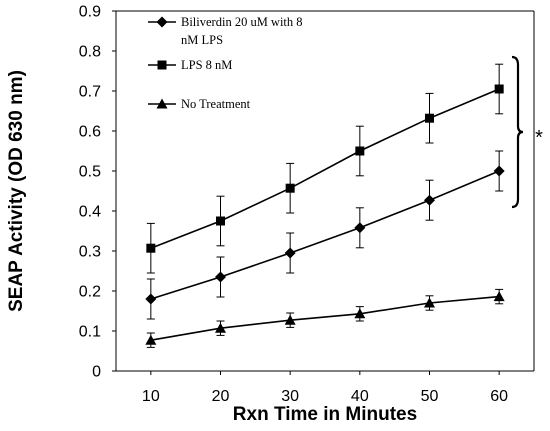  What do you see at coordinates (90, 52) in the screenshot?
I see `y-tick-label: 0.8` at bounding box center [90, 52].